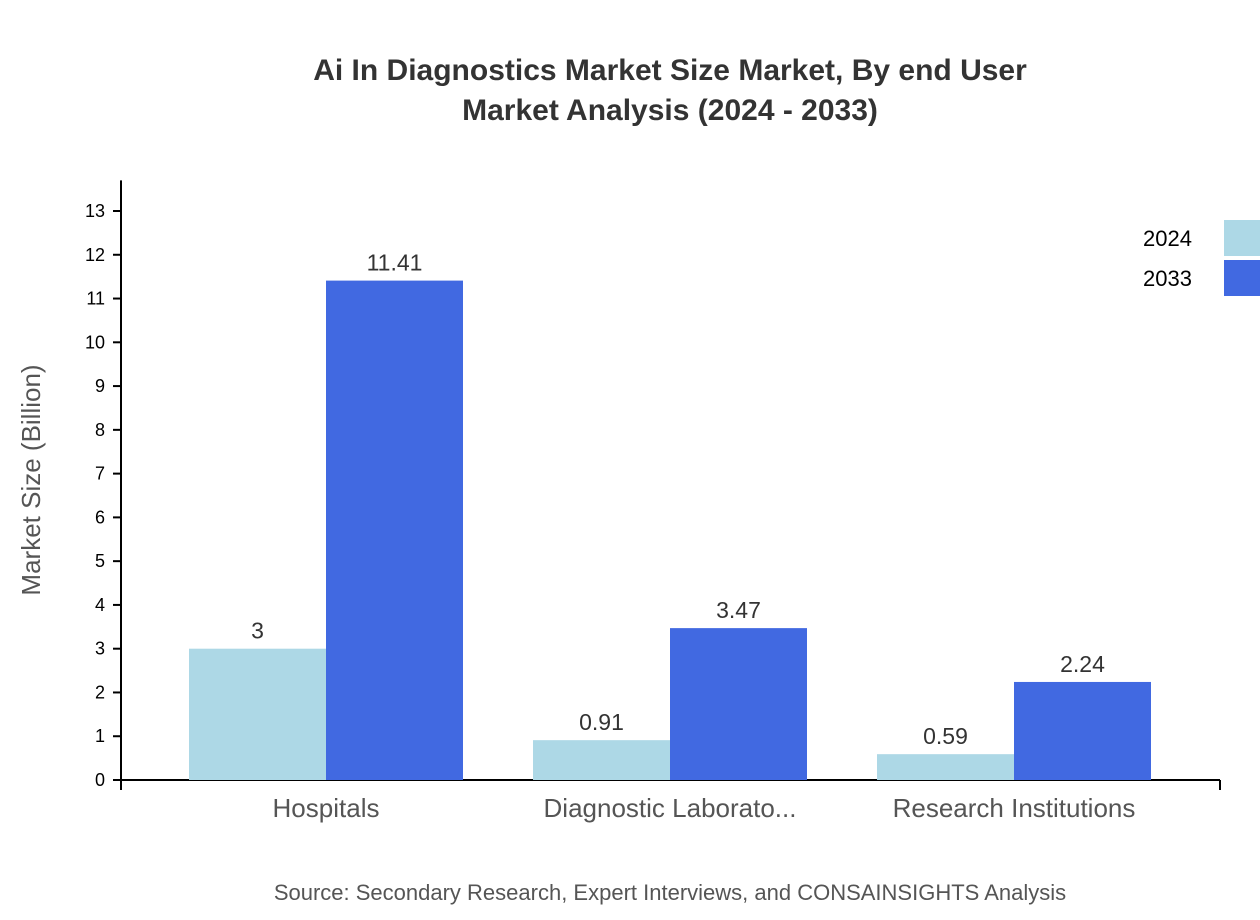 This screenshot has width=1260, height=920. Describe the element at coordinates (100, 649) in the screenshot. I see `y-tick-label: 3` at that location.